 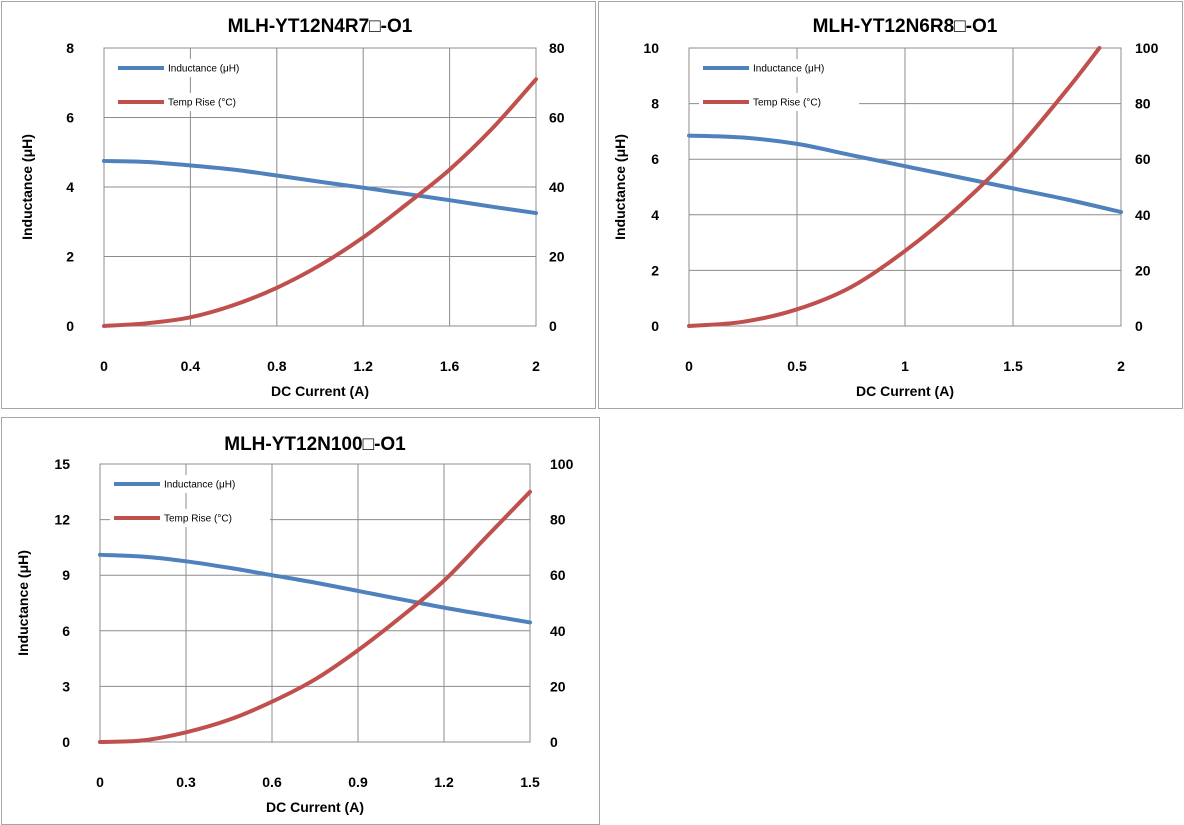 What do you see at coordinates (66, 575) in the screenshot?
I see `y-tick-label: 9` at bounding box center [66, 575].